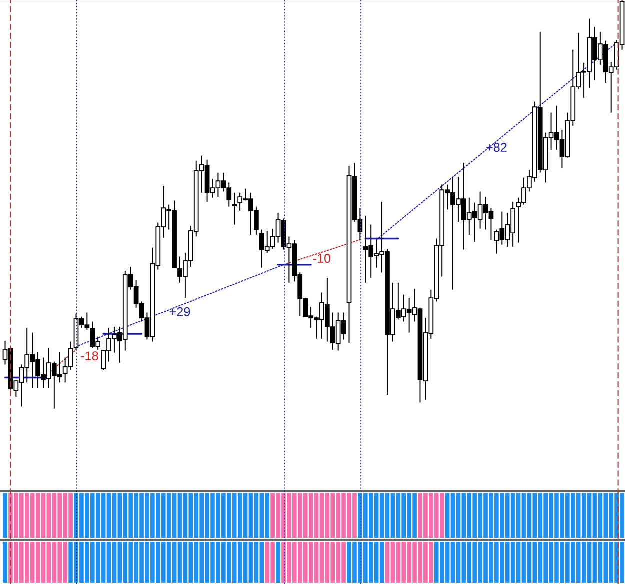 The height and width of the screenshot is (584, 625). I want to click on candlestick, so click(235, 209).